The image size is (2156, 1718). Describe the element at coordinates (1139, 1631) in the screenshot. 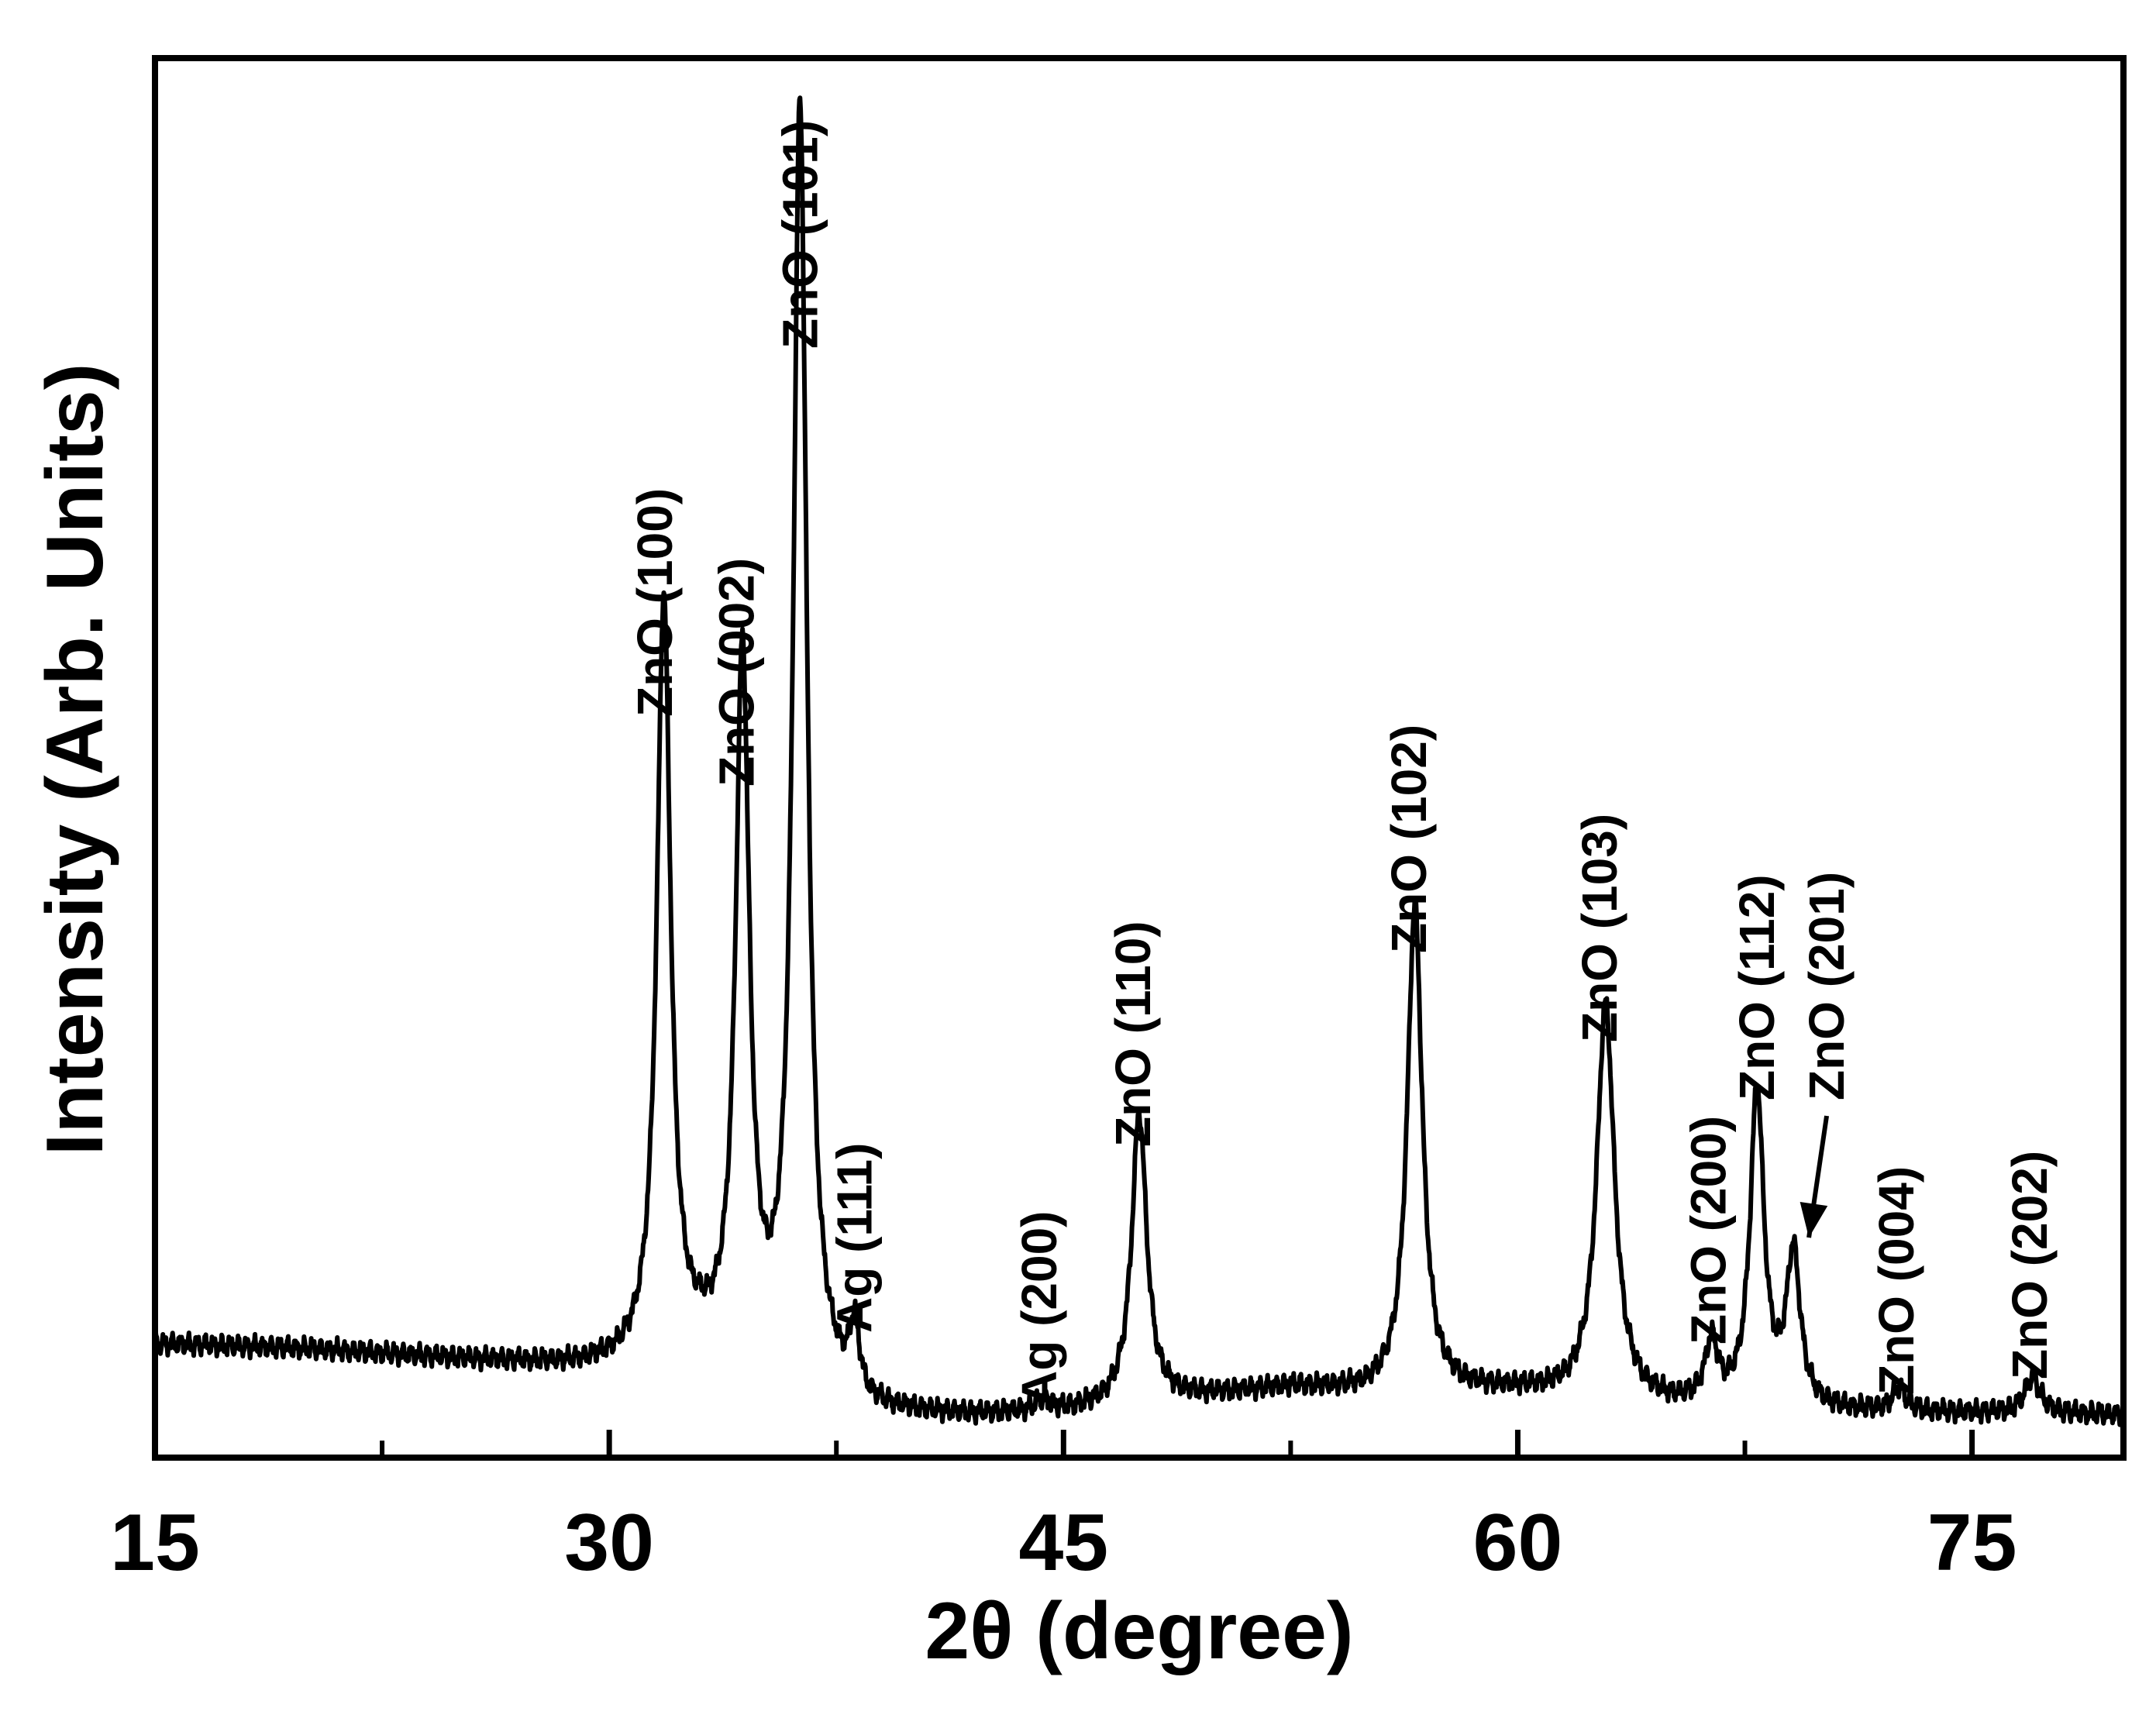

I see `x-axis-label: 2θ (degree)` at that location.